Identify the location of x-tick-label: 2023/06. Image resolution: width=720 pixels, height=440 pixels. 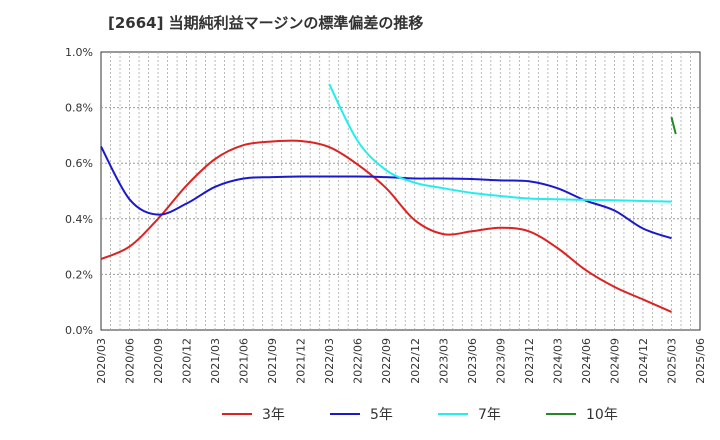
(472, 361).